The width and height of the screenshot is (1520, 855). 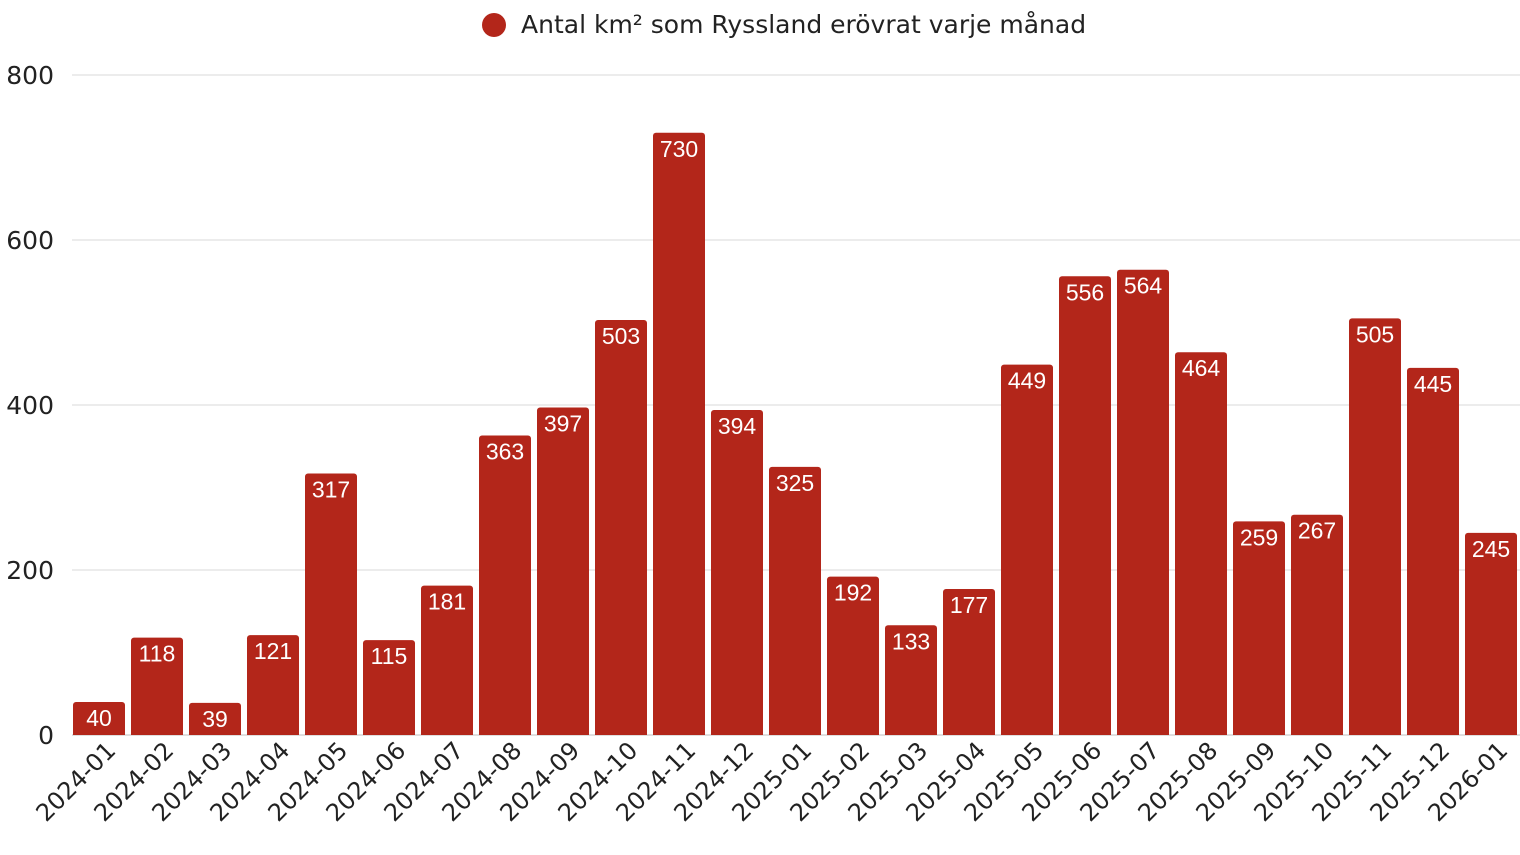 I want to click on bar-value-label: 464, so click(x=1201, y=368).